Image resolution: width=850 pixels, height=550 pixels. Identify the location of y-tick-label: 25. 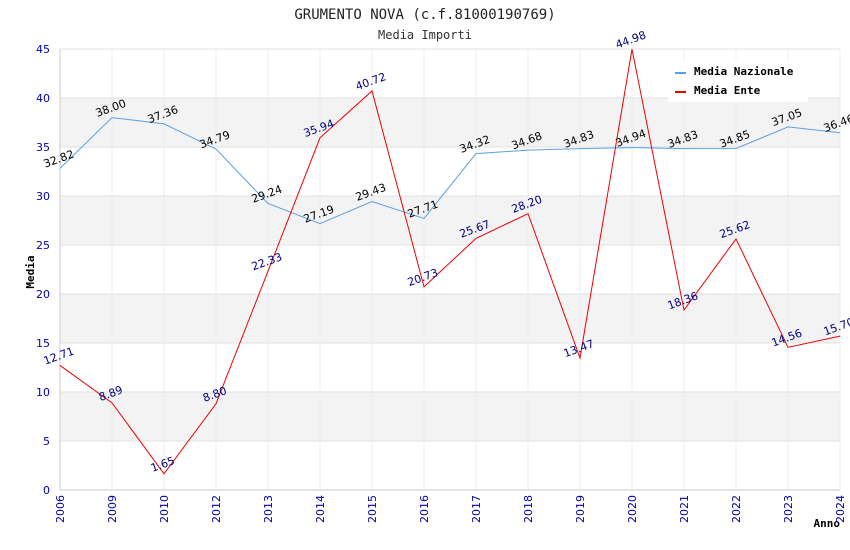
(43, 245).